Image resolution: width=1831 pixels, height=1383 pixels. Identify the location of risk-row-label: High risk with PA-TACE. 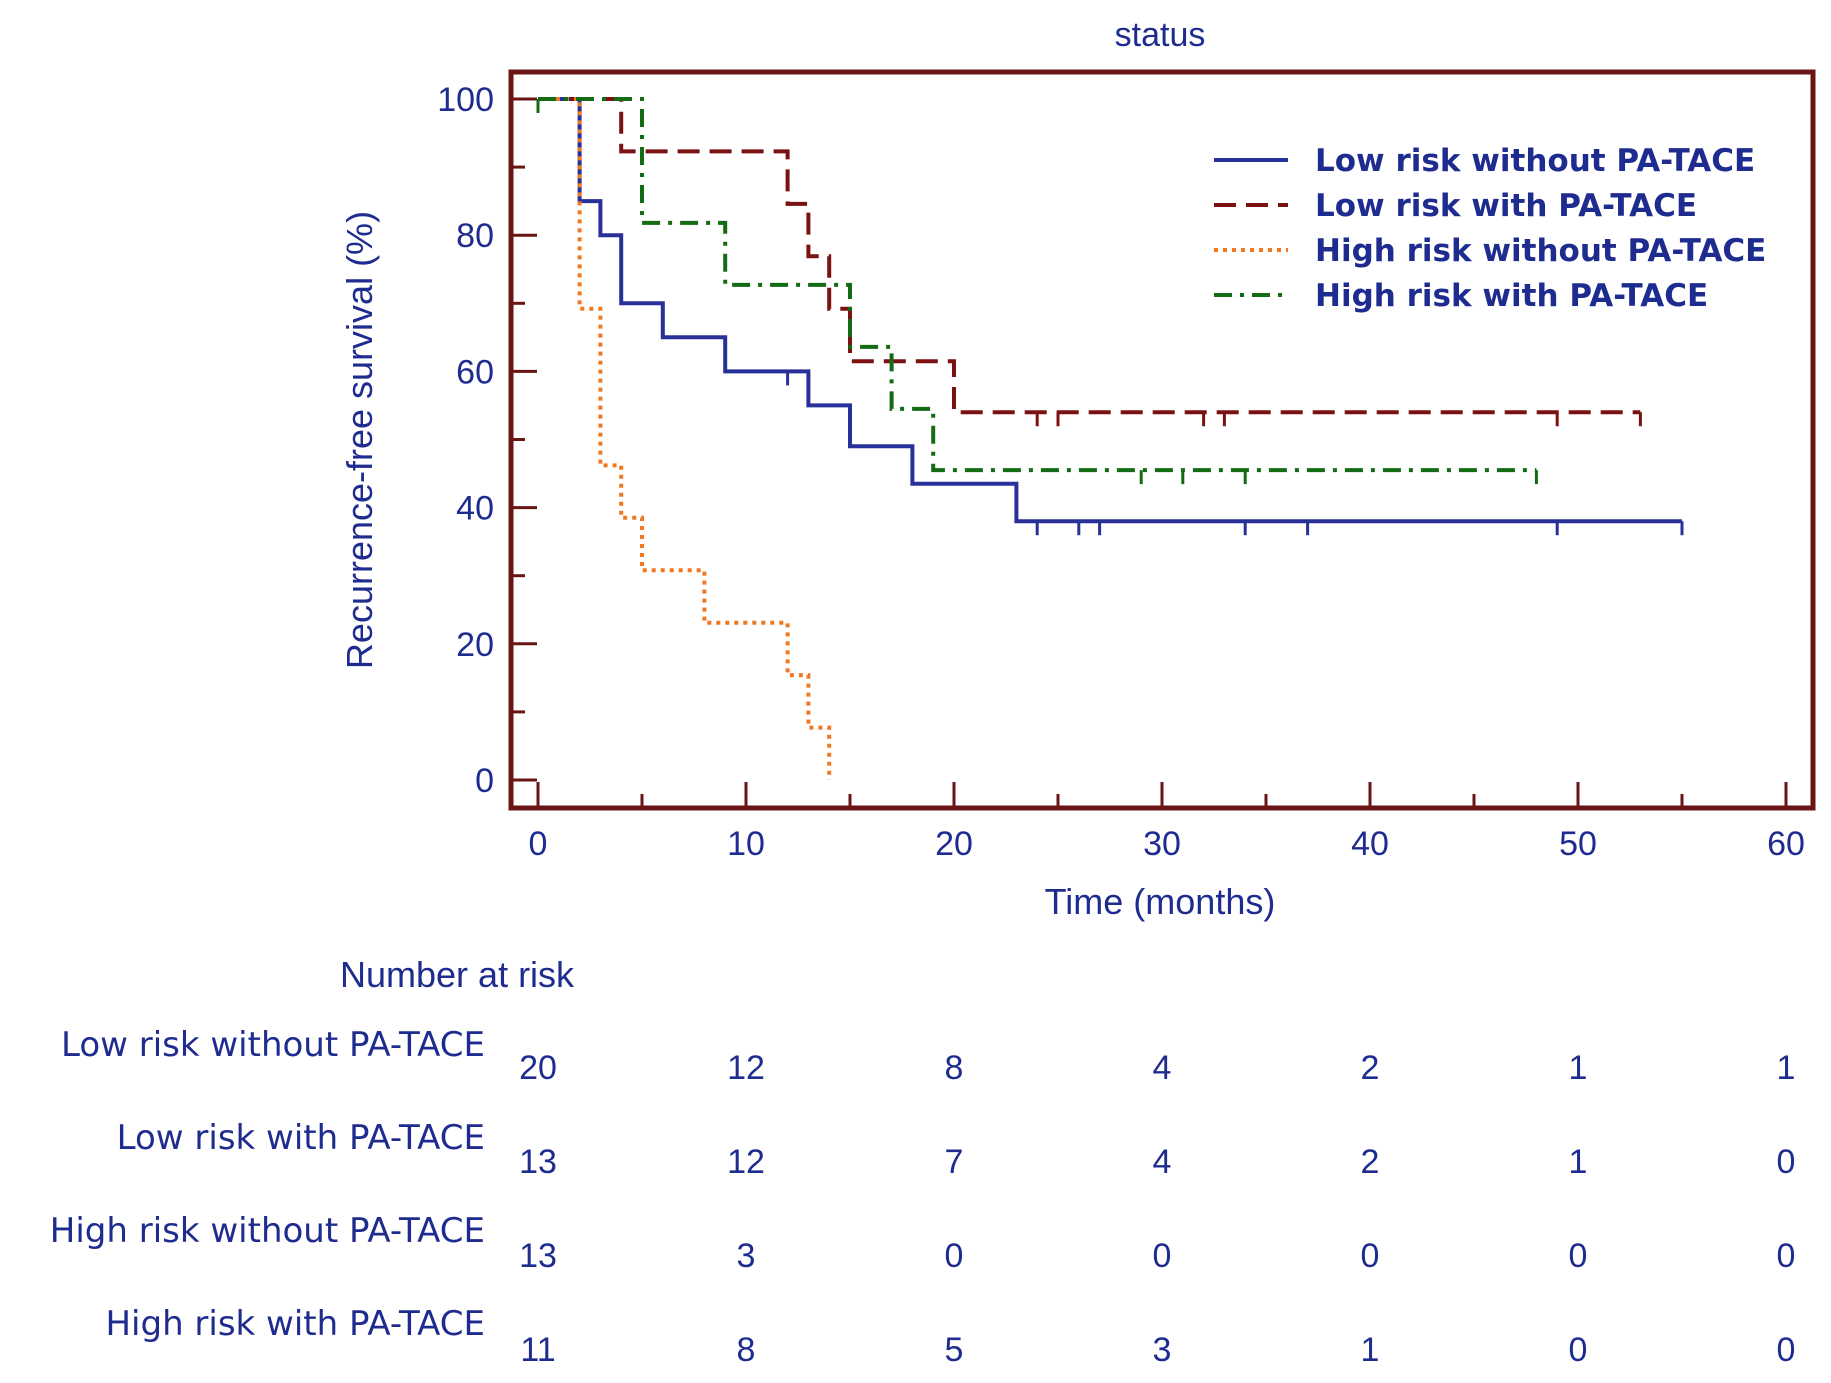
(295, 1324).